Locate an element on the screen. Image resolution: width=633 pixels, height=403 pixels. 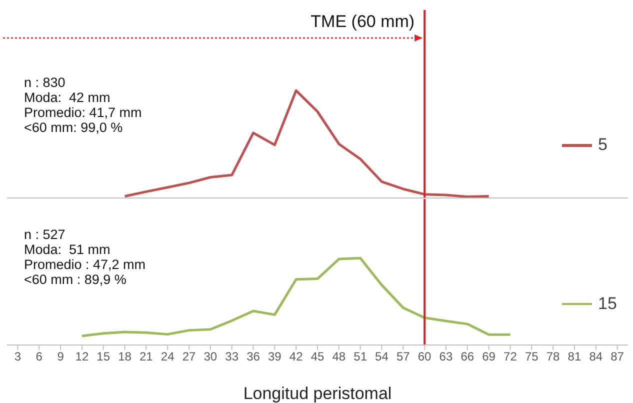
x-tick-label: 36 is located at coordinates (253, 357).